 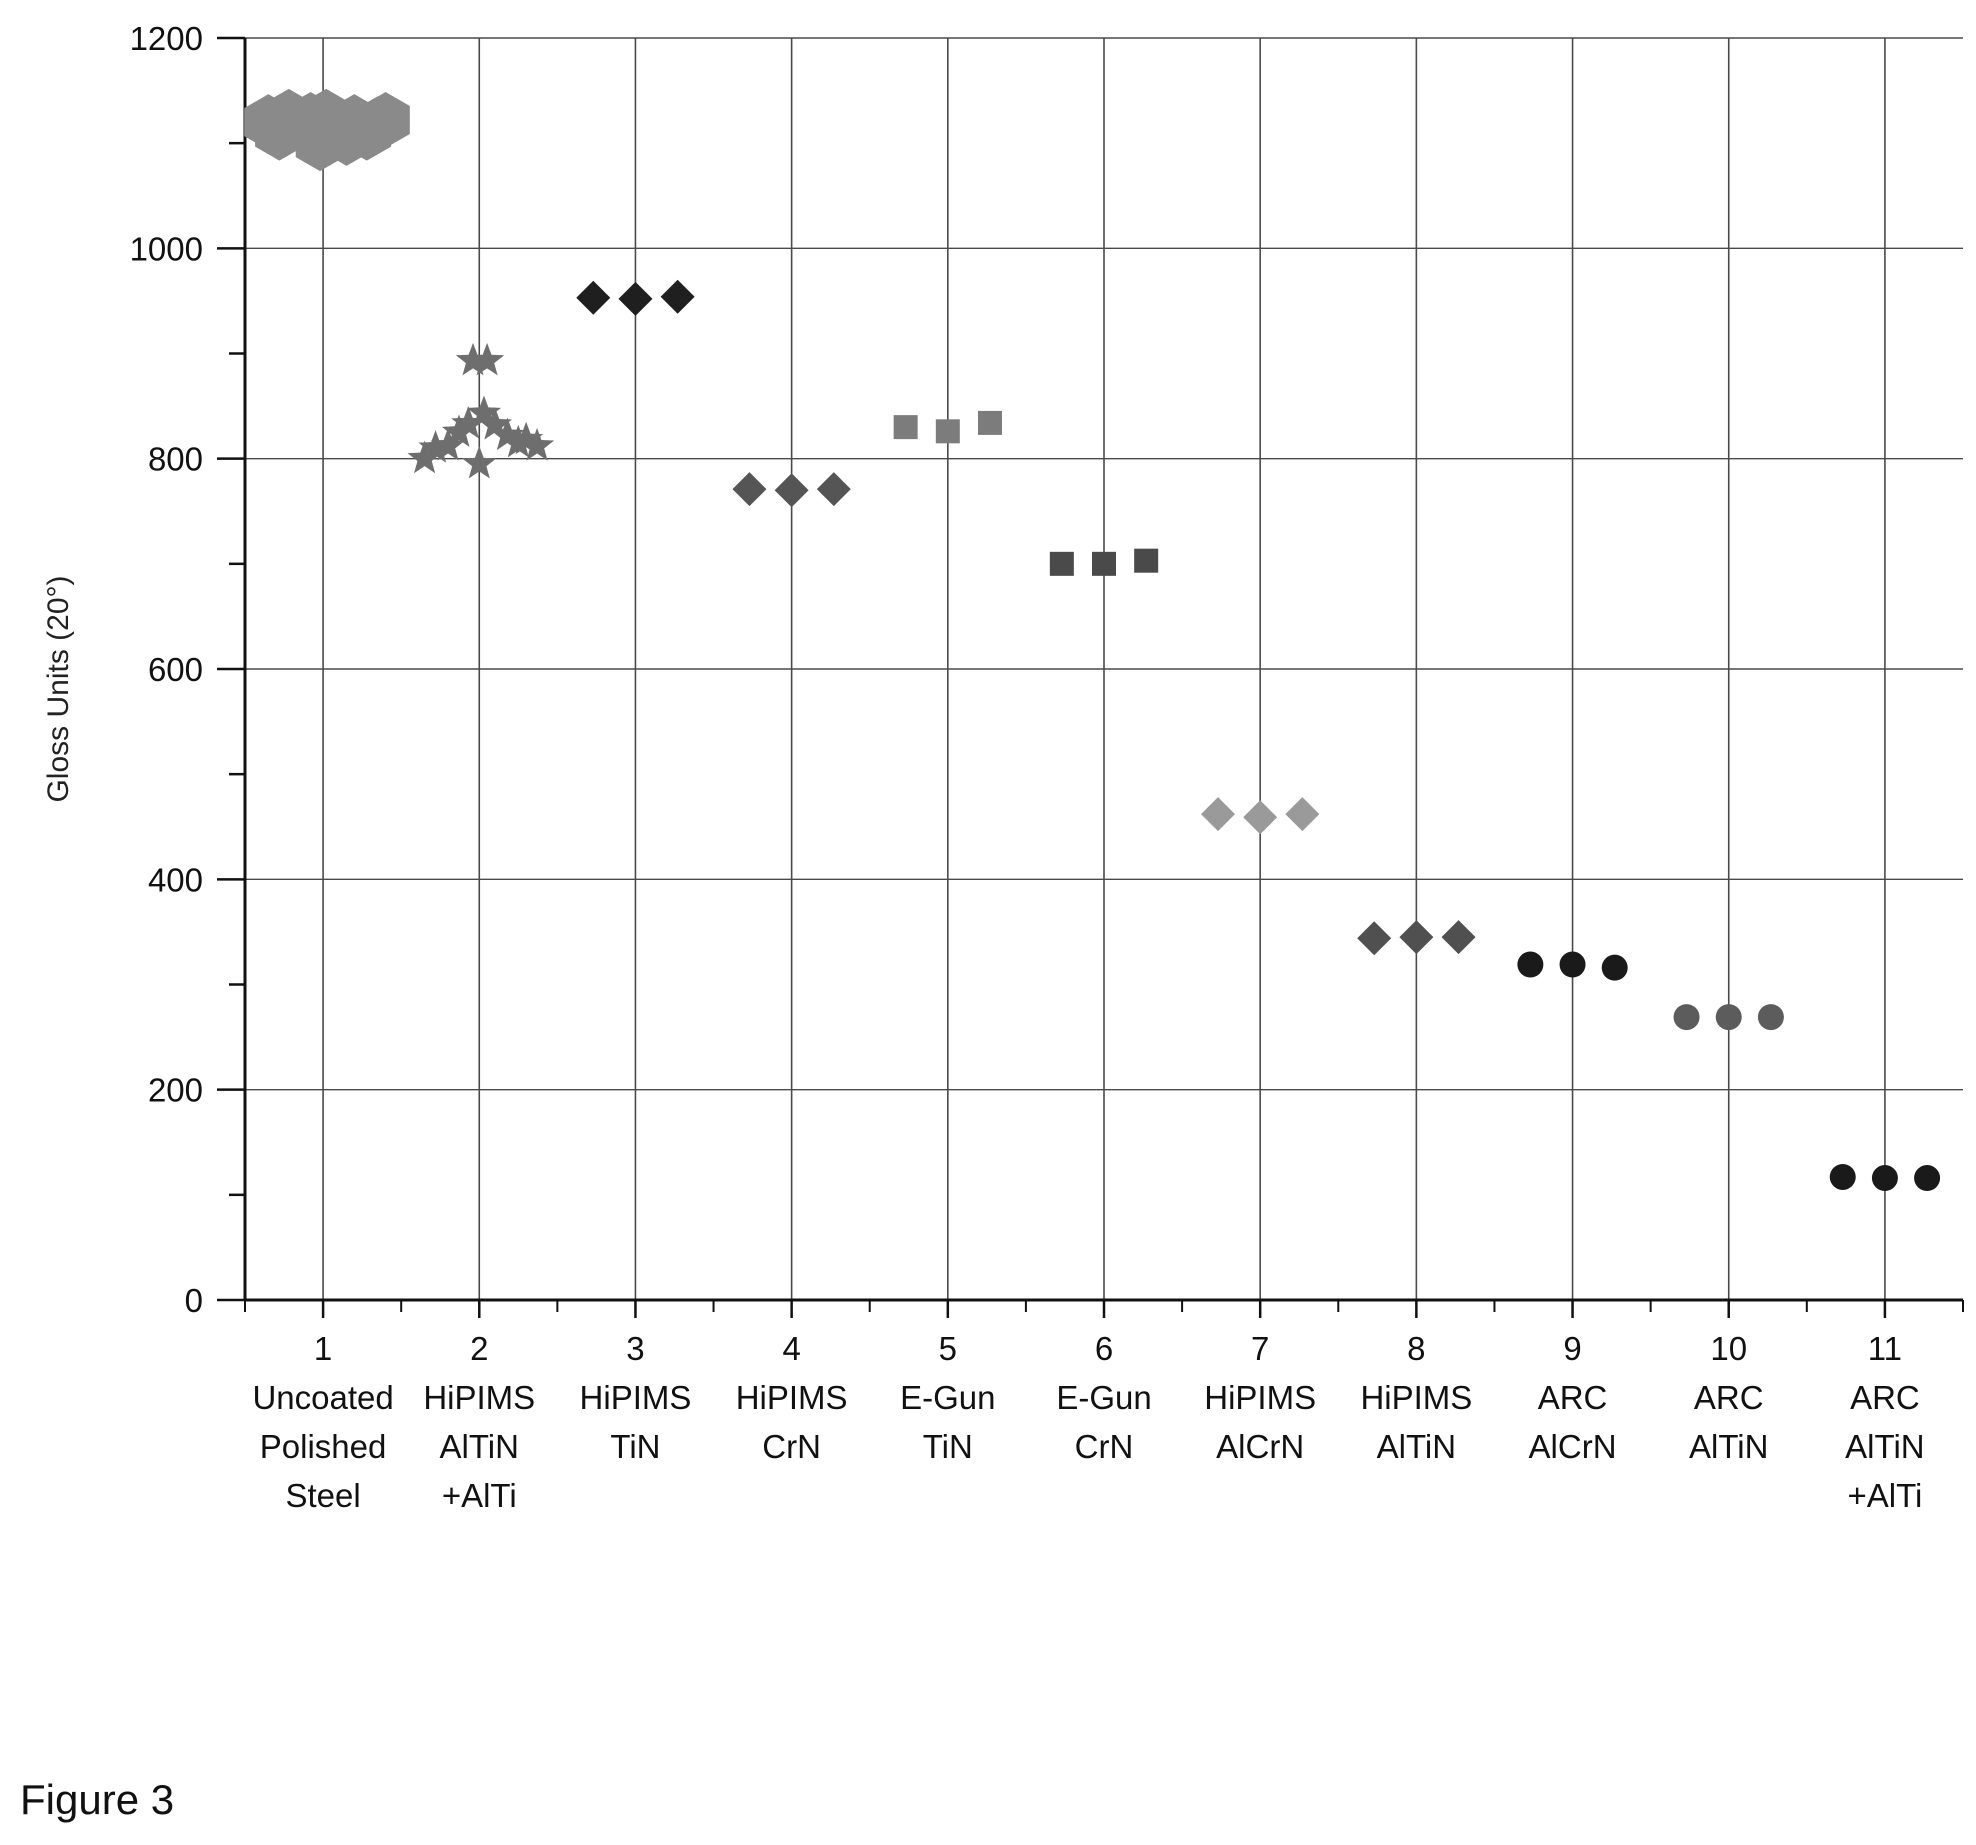 I want to click on x-category-label-line: 10, so click(x=1728, y=1348).